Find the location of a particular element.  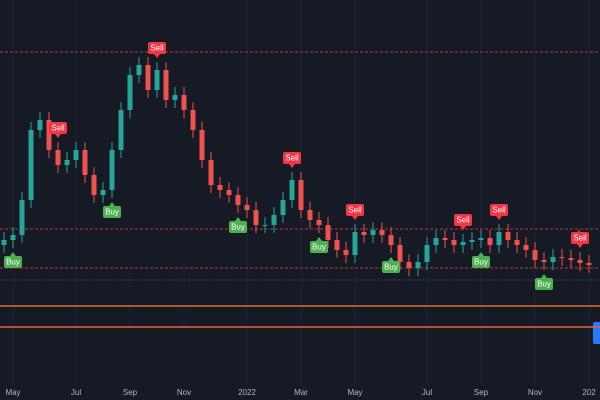

x-tick-label: 2022 is located at coordinates (247, 392).